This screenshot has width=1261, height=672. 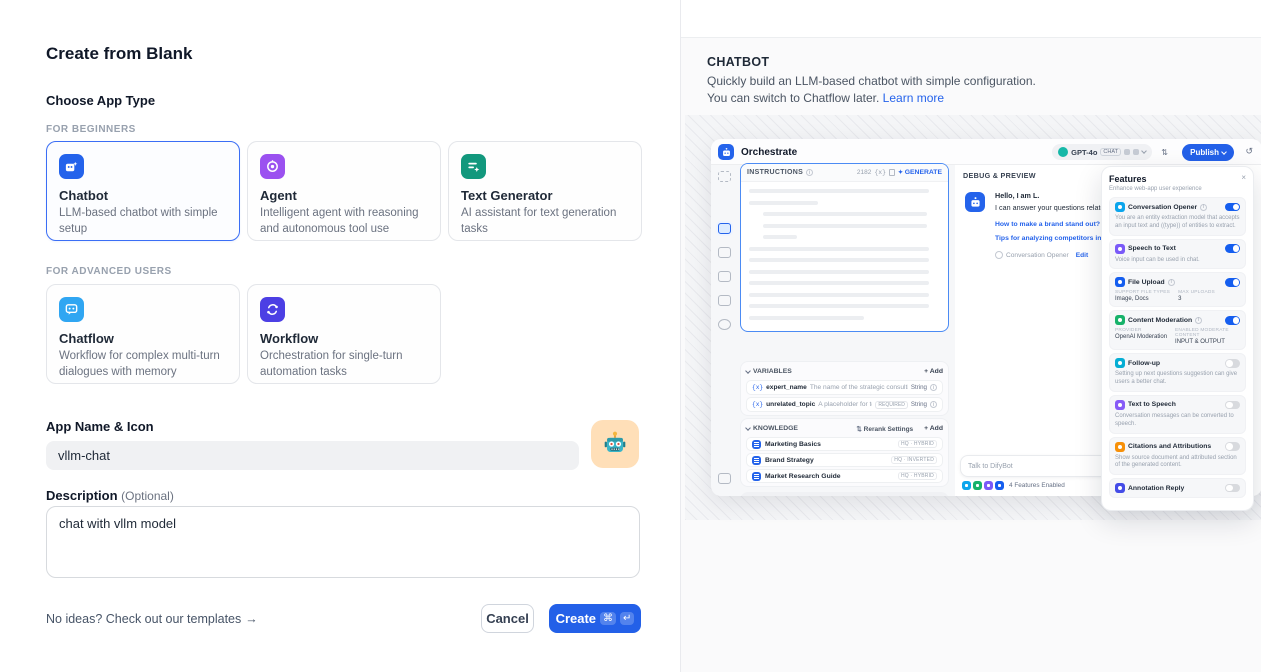 What do you see at coordinates (988, 485) in the screenshot?
I see `speech-to-text-mini-icon` at bounding box center [988, 485].